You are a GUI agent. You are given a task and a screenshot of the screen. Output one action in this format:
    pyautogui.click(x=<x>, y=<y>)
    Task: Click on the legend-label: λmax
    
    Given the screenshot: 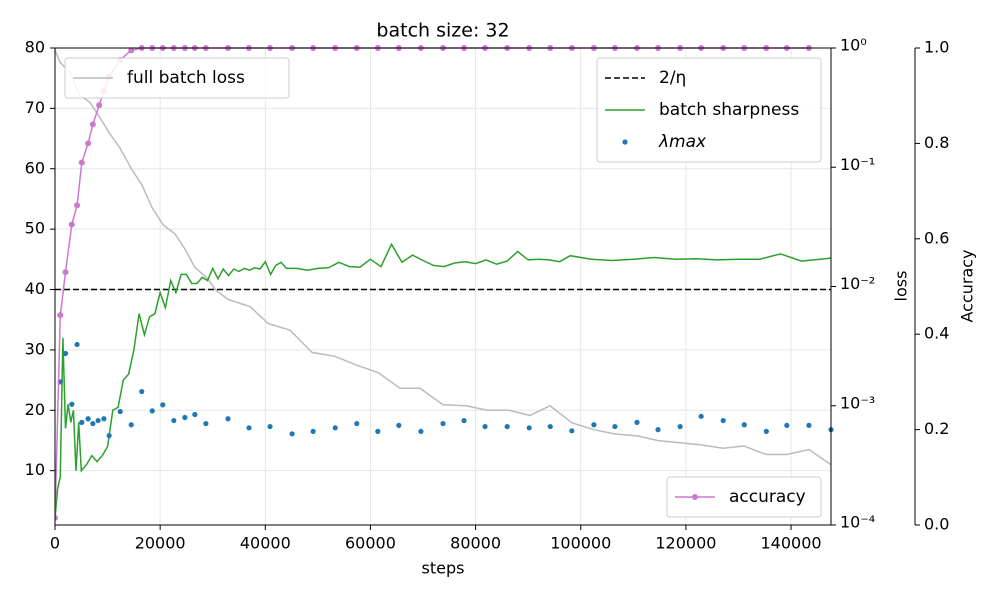 What is the action you would take?
    pyautogui.click(x=682, y=142)
    